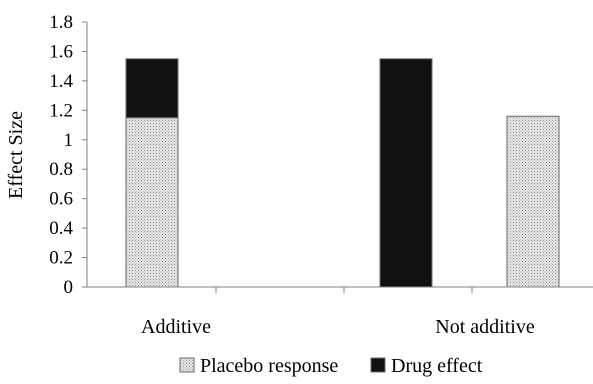 This screenshot has width=593, height=384. I want to click on y-tick-label: 1.6, so click(61, 51).